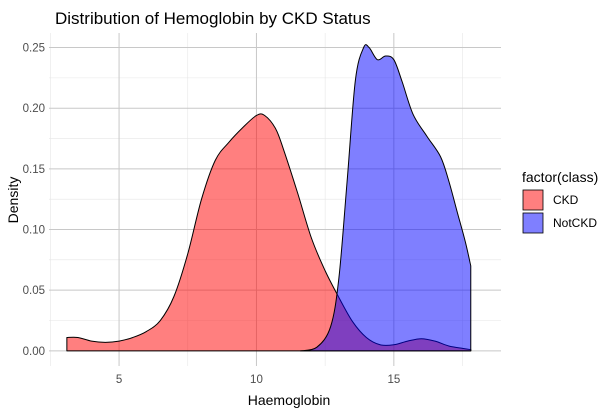 This screenshot has width=616, height=415. I want to click on x-tick-label: 10, so click(256, 380).